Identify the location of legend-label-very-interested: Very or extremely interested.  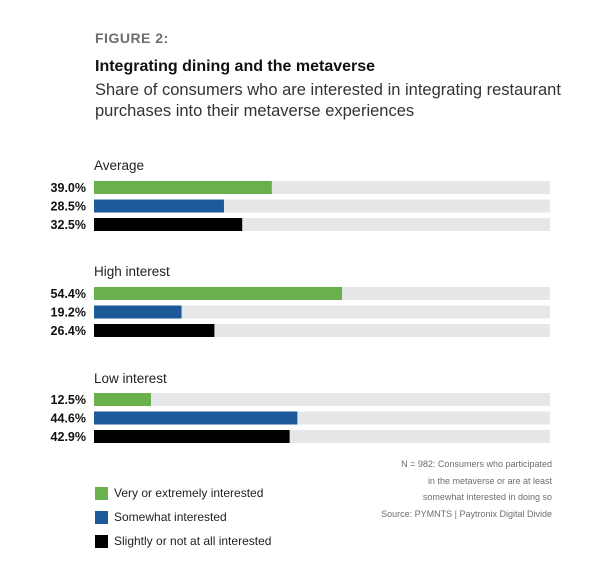
(189, 493).